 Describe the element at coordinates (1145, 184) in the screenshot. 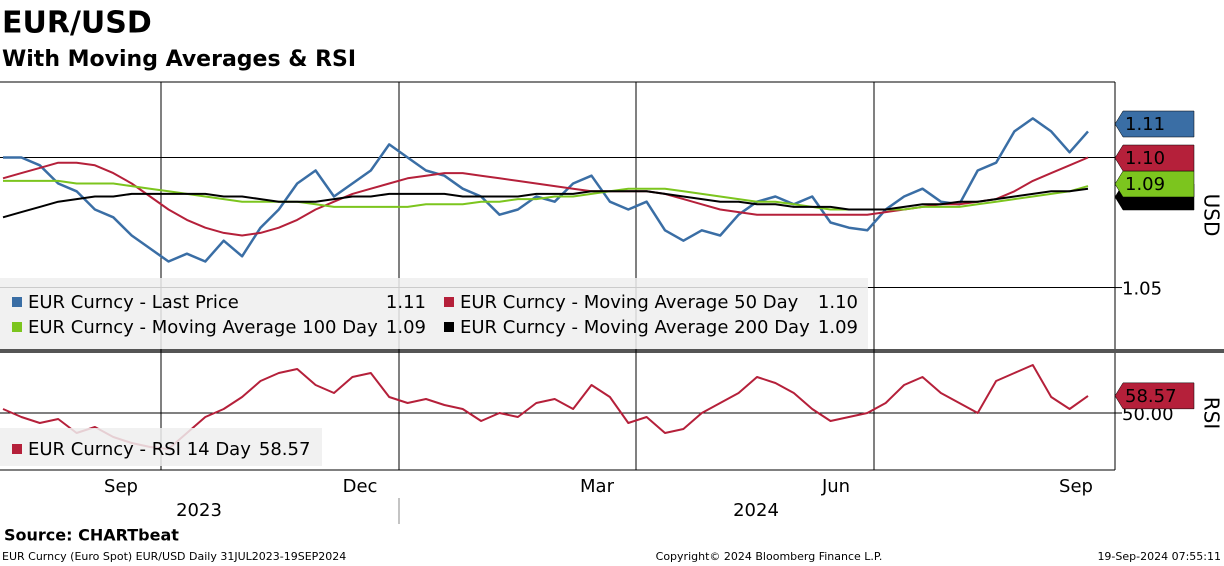

I see `value-tag-label: 1.09` at that location.